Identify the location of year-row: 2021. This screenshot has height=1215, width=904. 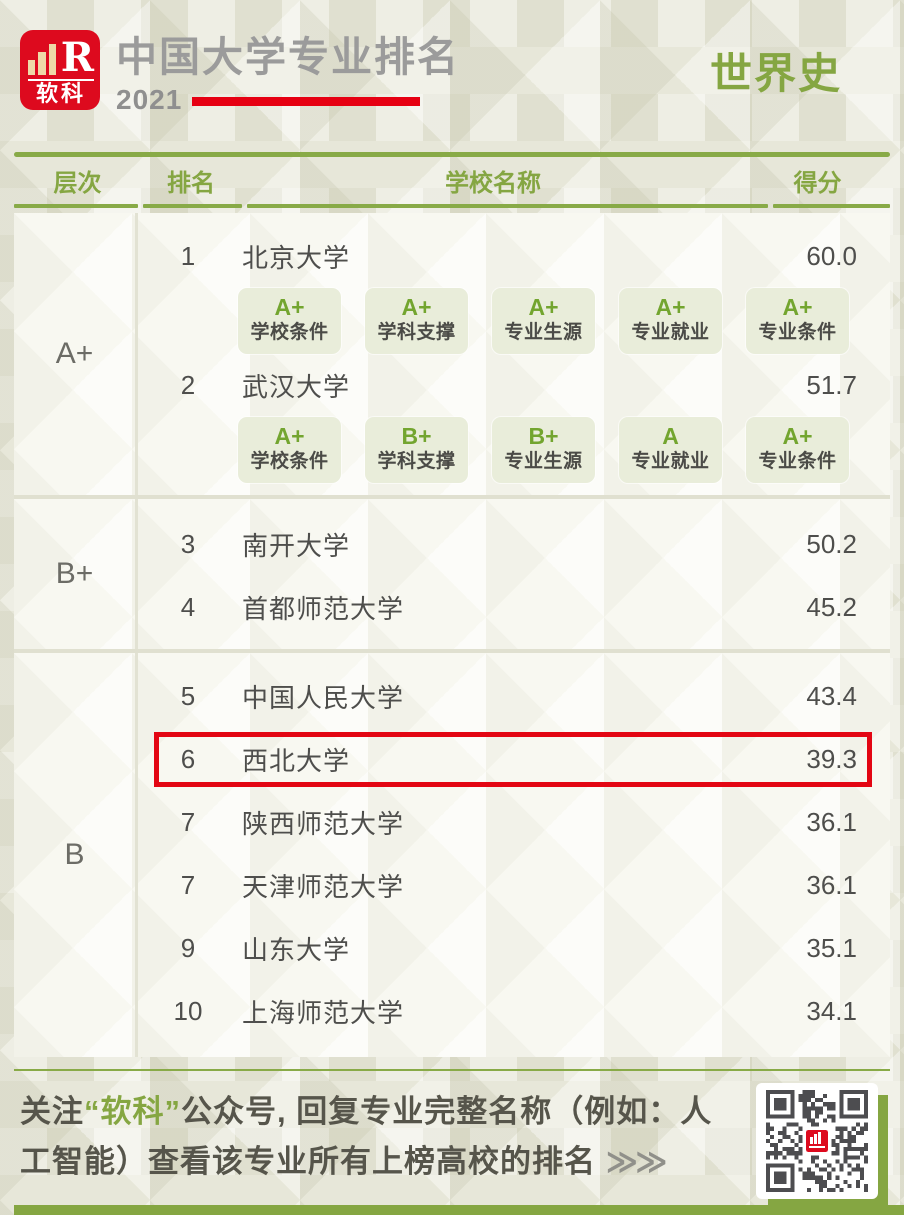
(288, 100).